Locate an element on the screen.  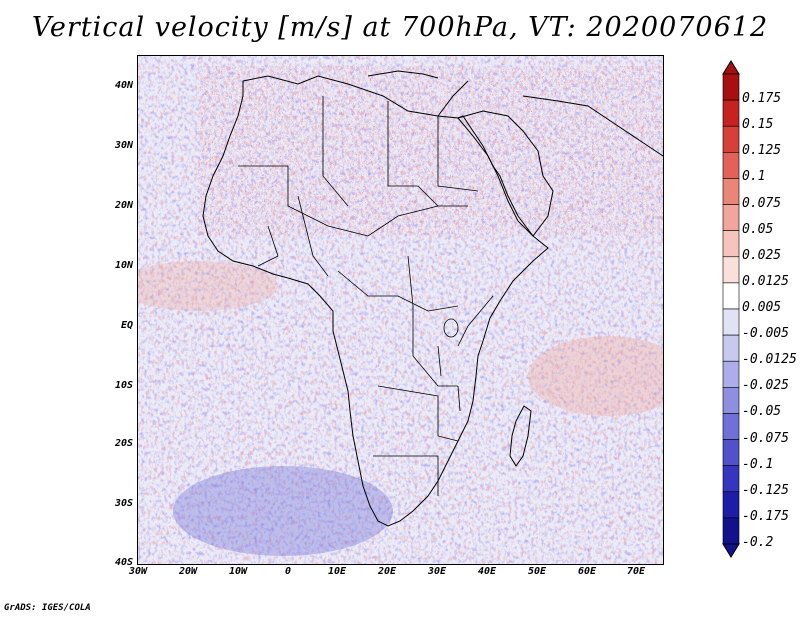
lat-tick-label: EQ is located at coordinates (126, 325).